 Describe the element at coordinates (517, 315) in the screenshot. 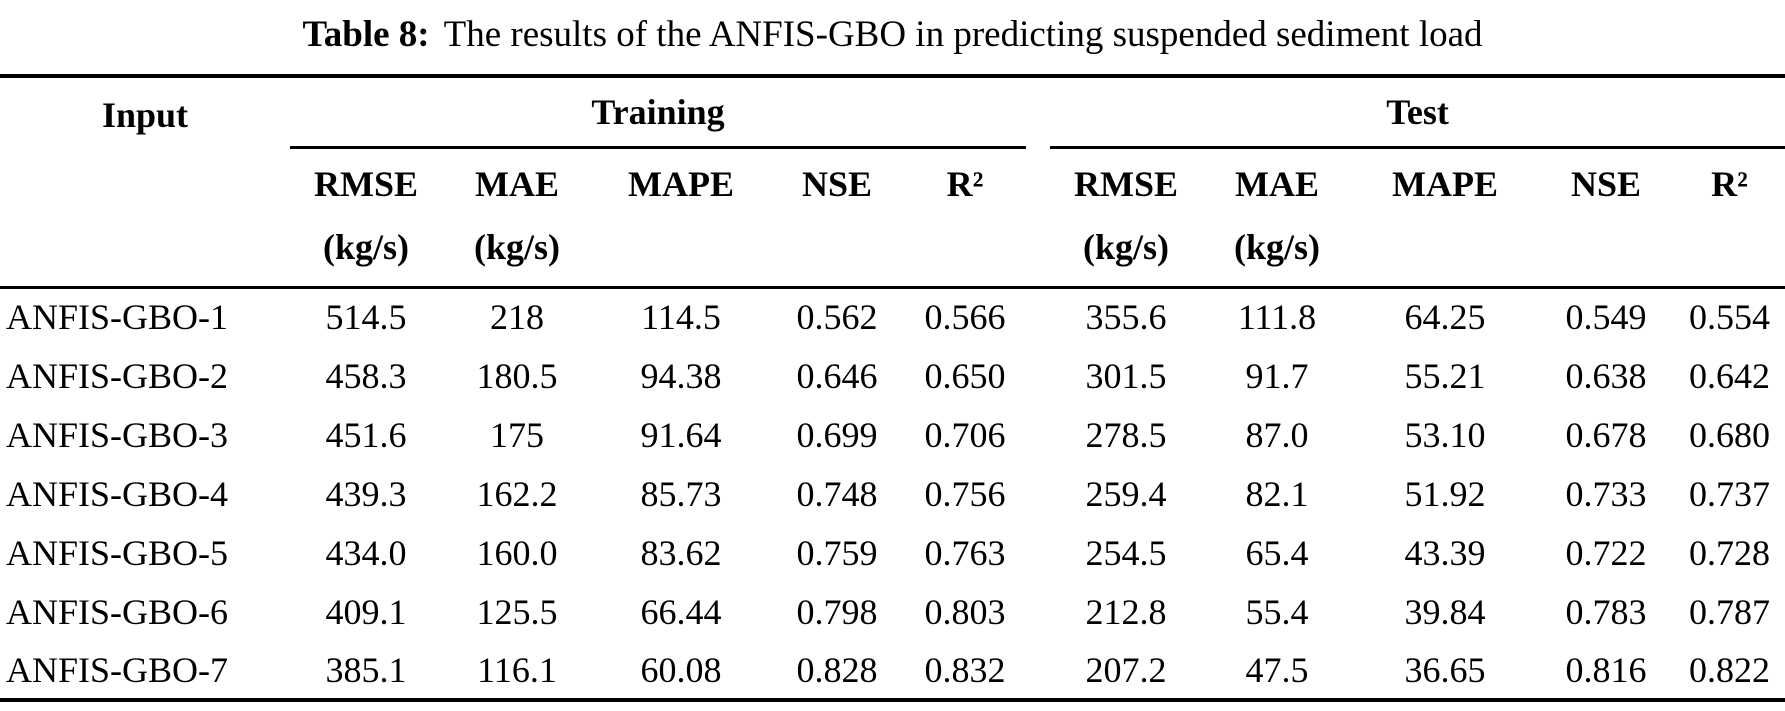

I see `cell-training-1: 218` at that location.